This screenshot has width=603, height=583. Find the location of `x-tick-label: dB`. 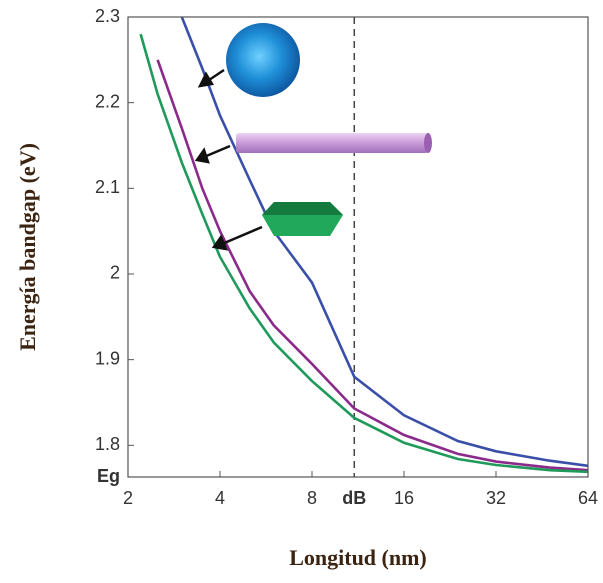

x-tick-label: dB is located at coordinates (354, 498).